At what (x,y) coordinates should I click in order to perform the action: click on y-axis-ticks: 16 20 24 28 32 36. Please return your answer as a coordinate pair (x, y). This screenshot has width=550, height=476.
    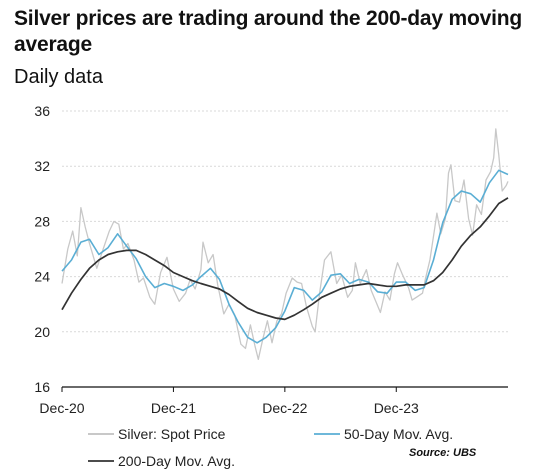
    Looking at the image, I should click on (42, 249).